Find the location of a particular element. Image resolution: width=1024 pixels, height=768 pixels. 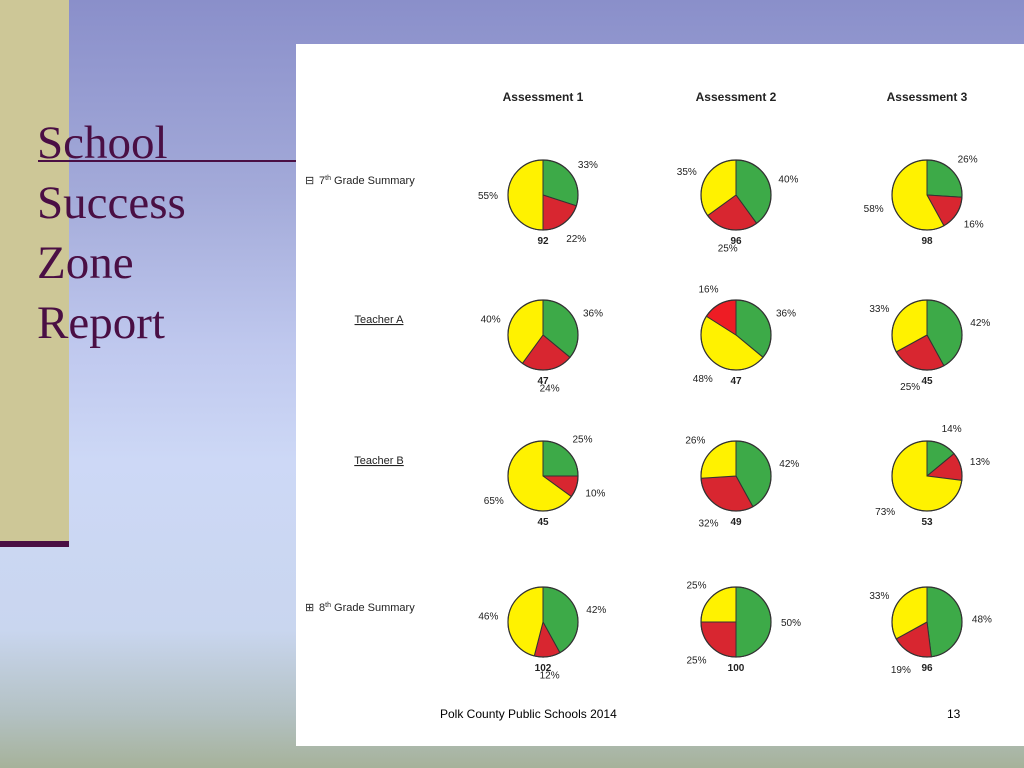

red-percent-label: 10% is located at coordinates (595, 493).